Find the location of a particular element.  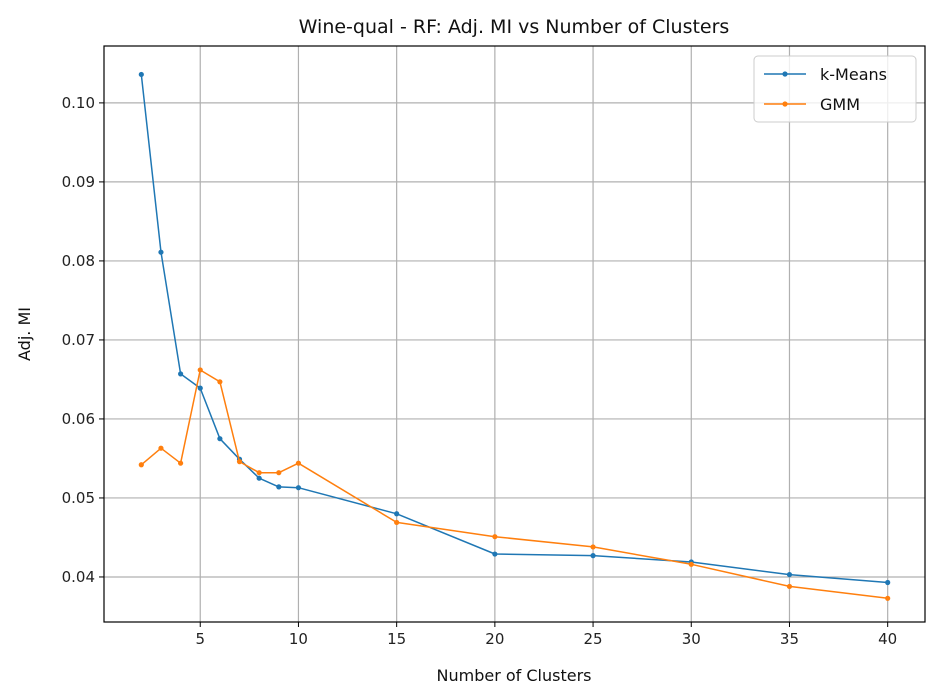

y-axis: 0.04 0.05 0.06 0.07 0.08 0.09 0.10 is located at coordinates (83, 340).